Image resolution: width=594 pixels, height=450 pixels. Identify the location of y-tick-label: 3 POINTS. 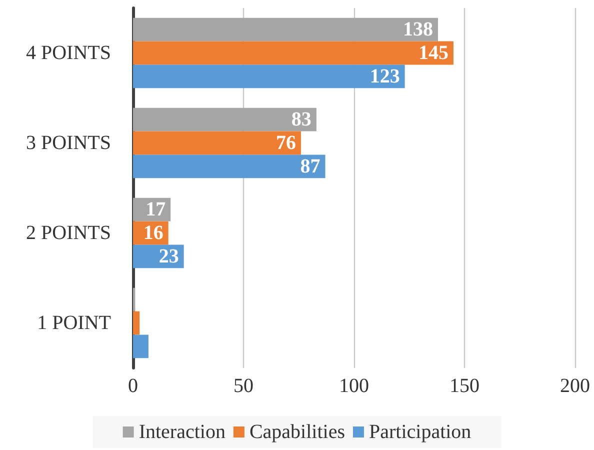
(68, 143).